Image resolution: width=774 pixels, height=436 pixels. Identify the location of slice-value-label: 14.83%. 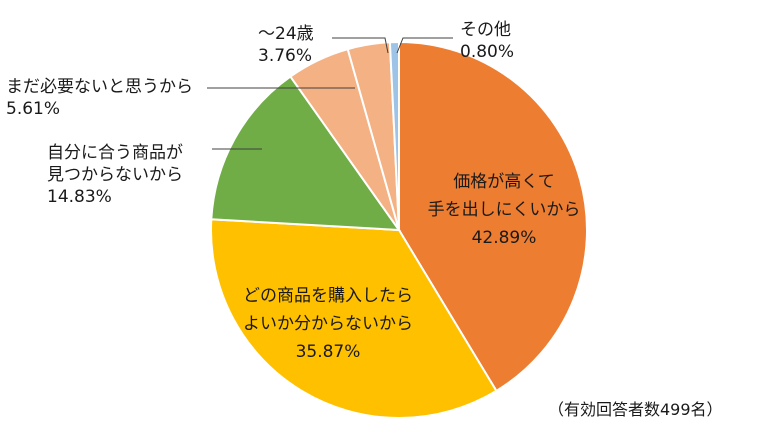
(79, 197).